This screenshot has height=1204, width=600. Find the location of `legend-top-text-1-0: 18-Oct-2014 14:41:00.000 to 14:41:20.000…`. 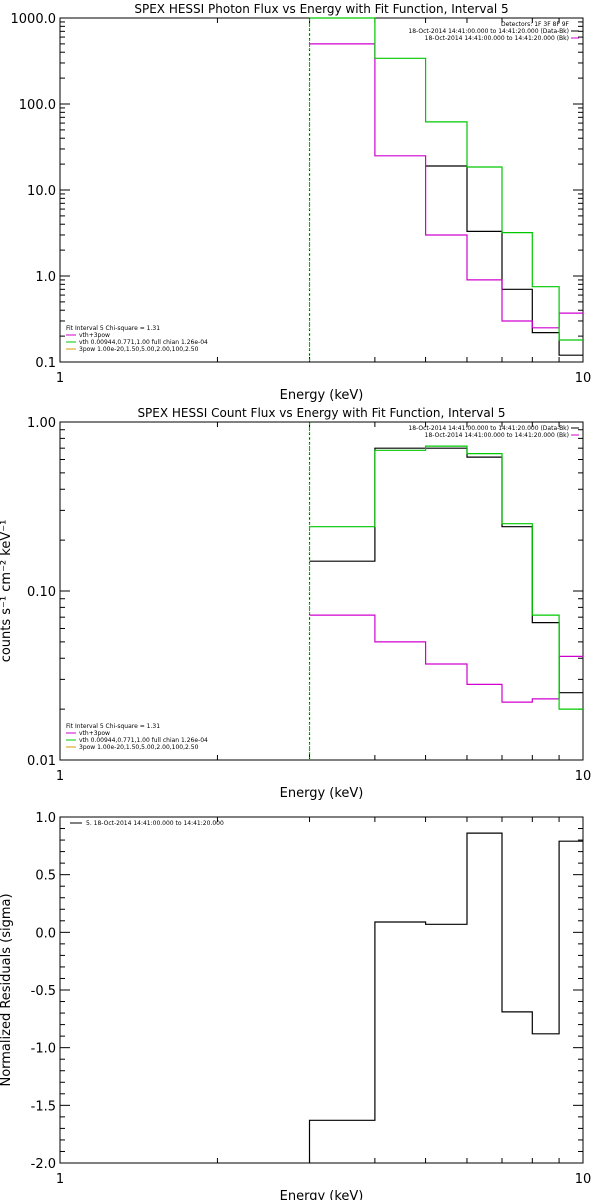

legend-top-text-1-0: 18-Oct-2014 14:41:00.000 to 14:41:20.000… is located at coordinates (488, 428).